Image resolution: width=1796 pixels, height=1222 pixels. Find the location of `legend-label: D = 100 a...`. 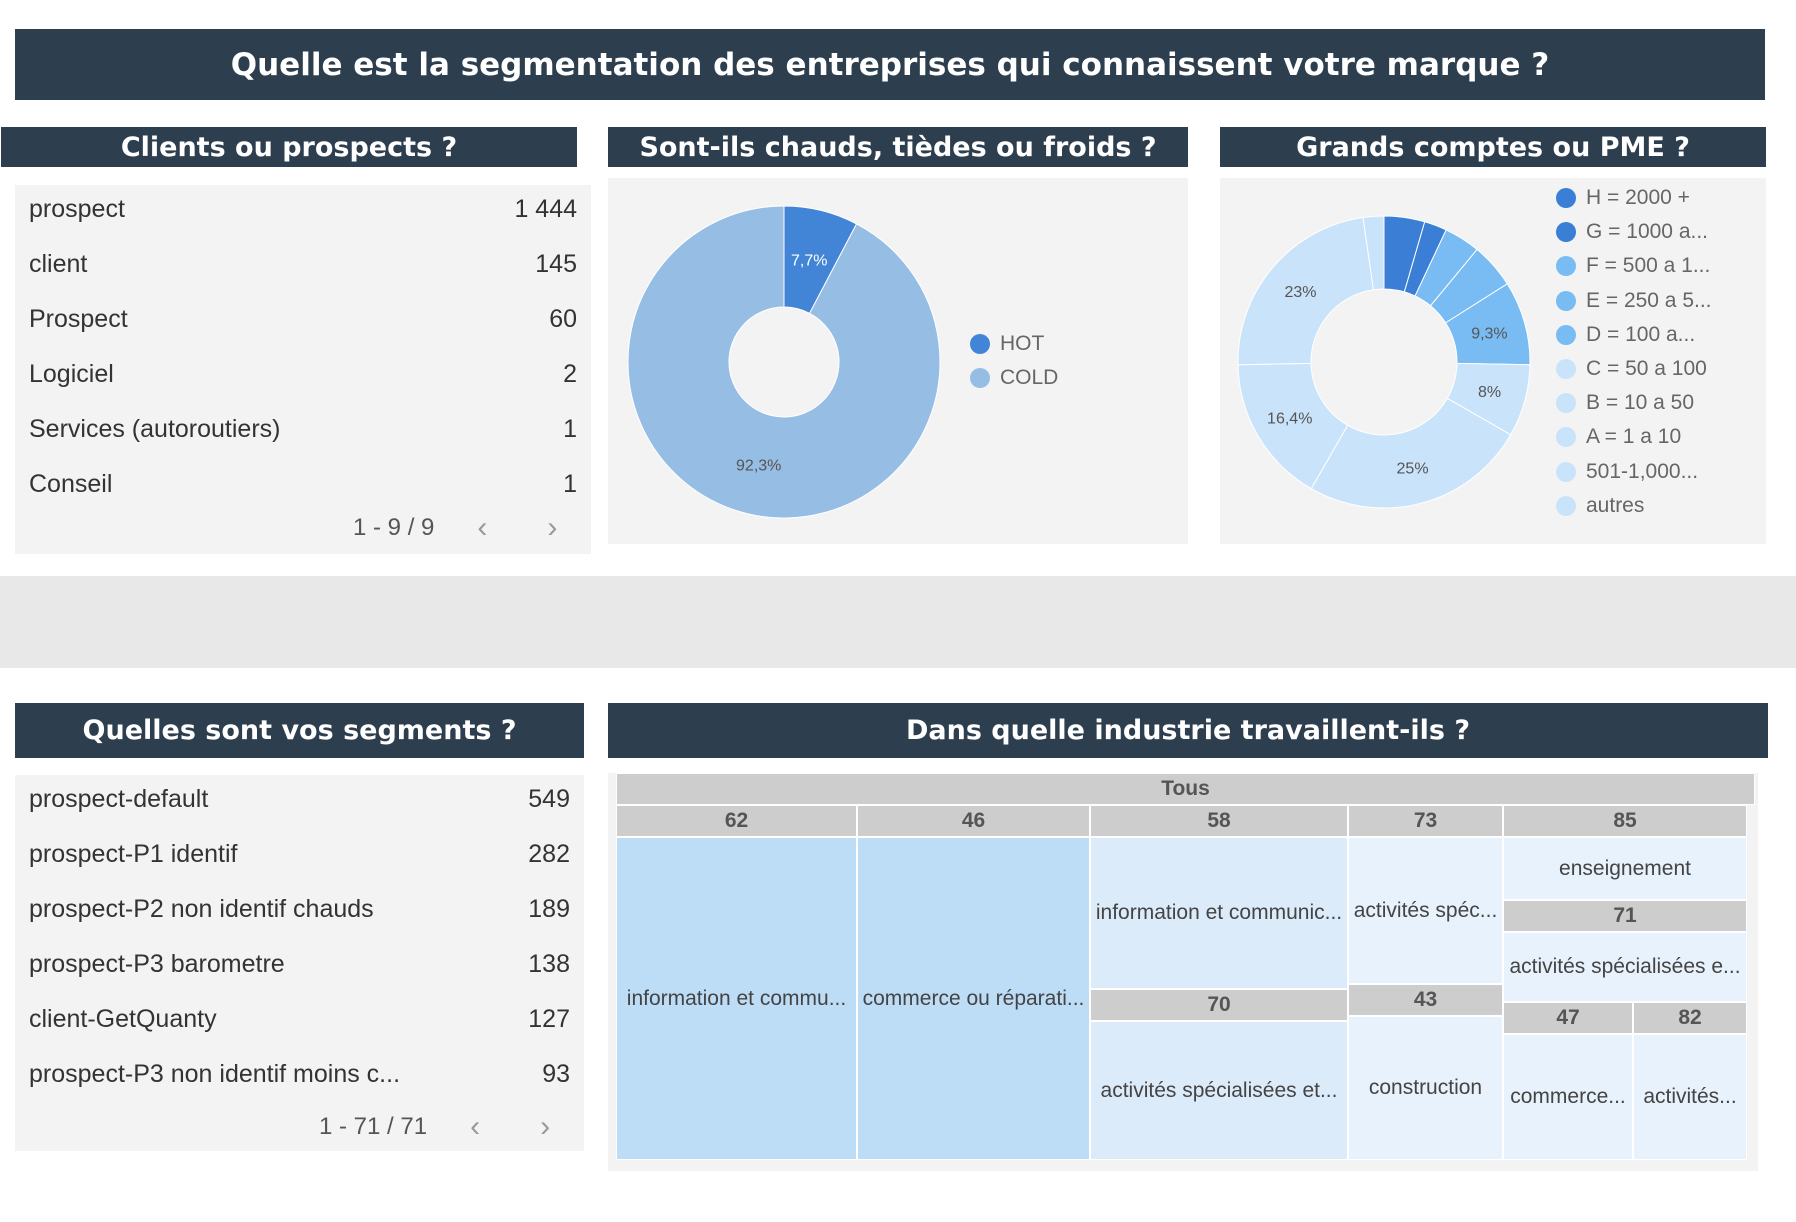

legend-label: D = 100 a... is located at coordinates (1641, 334).